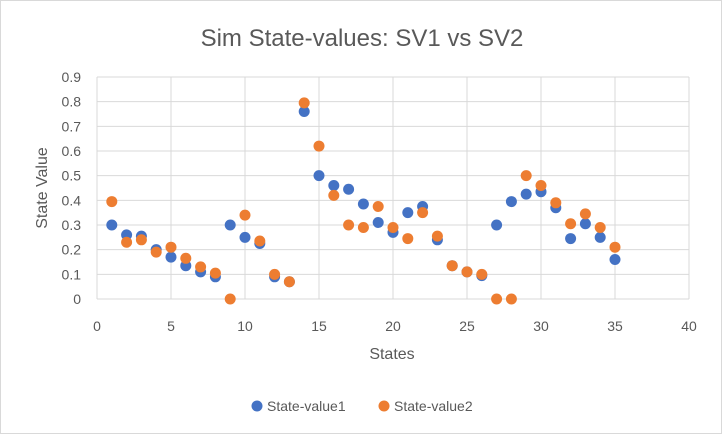  Describe the element at coordinates (689, 326) in the screenshot. I see `x-tick-label: 40` at that location.